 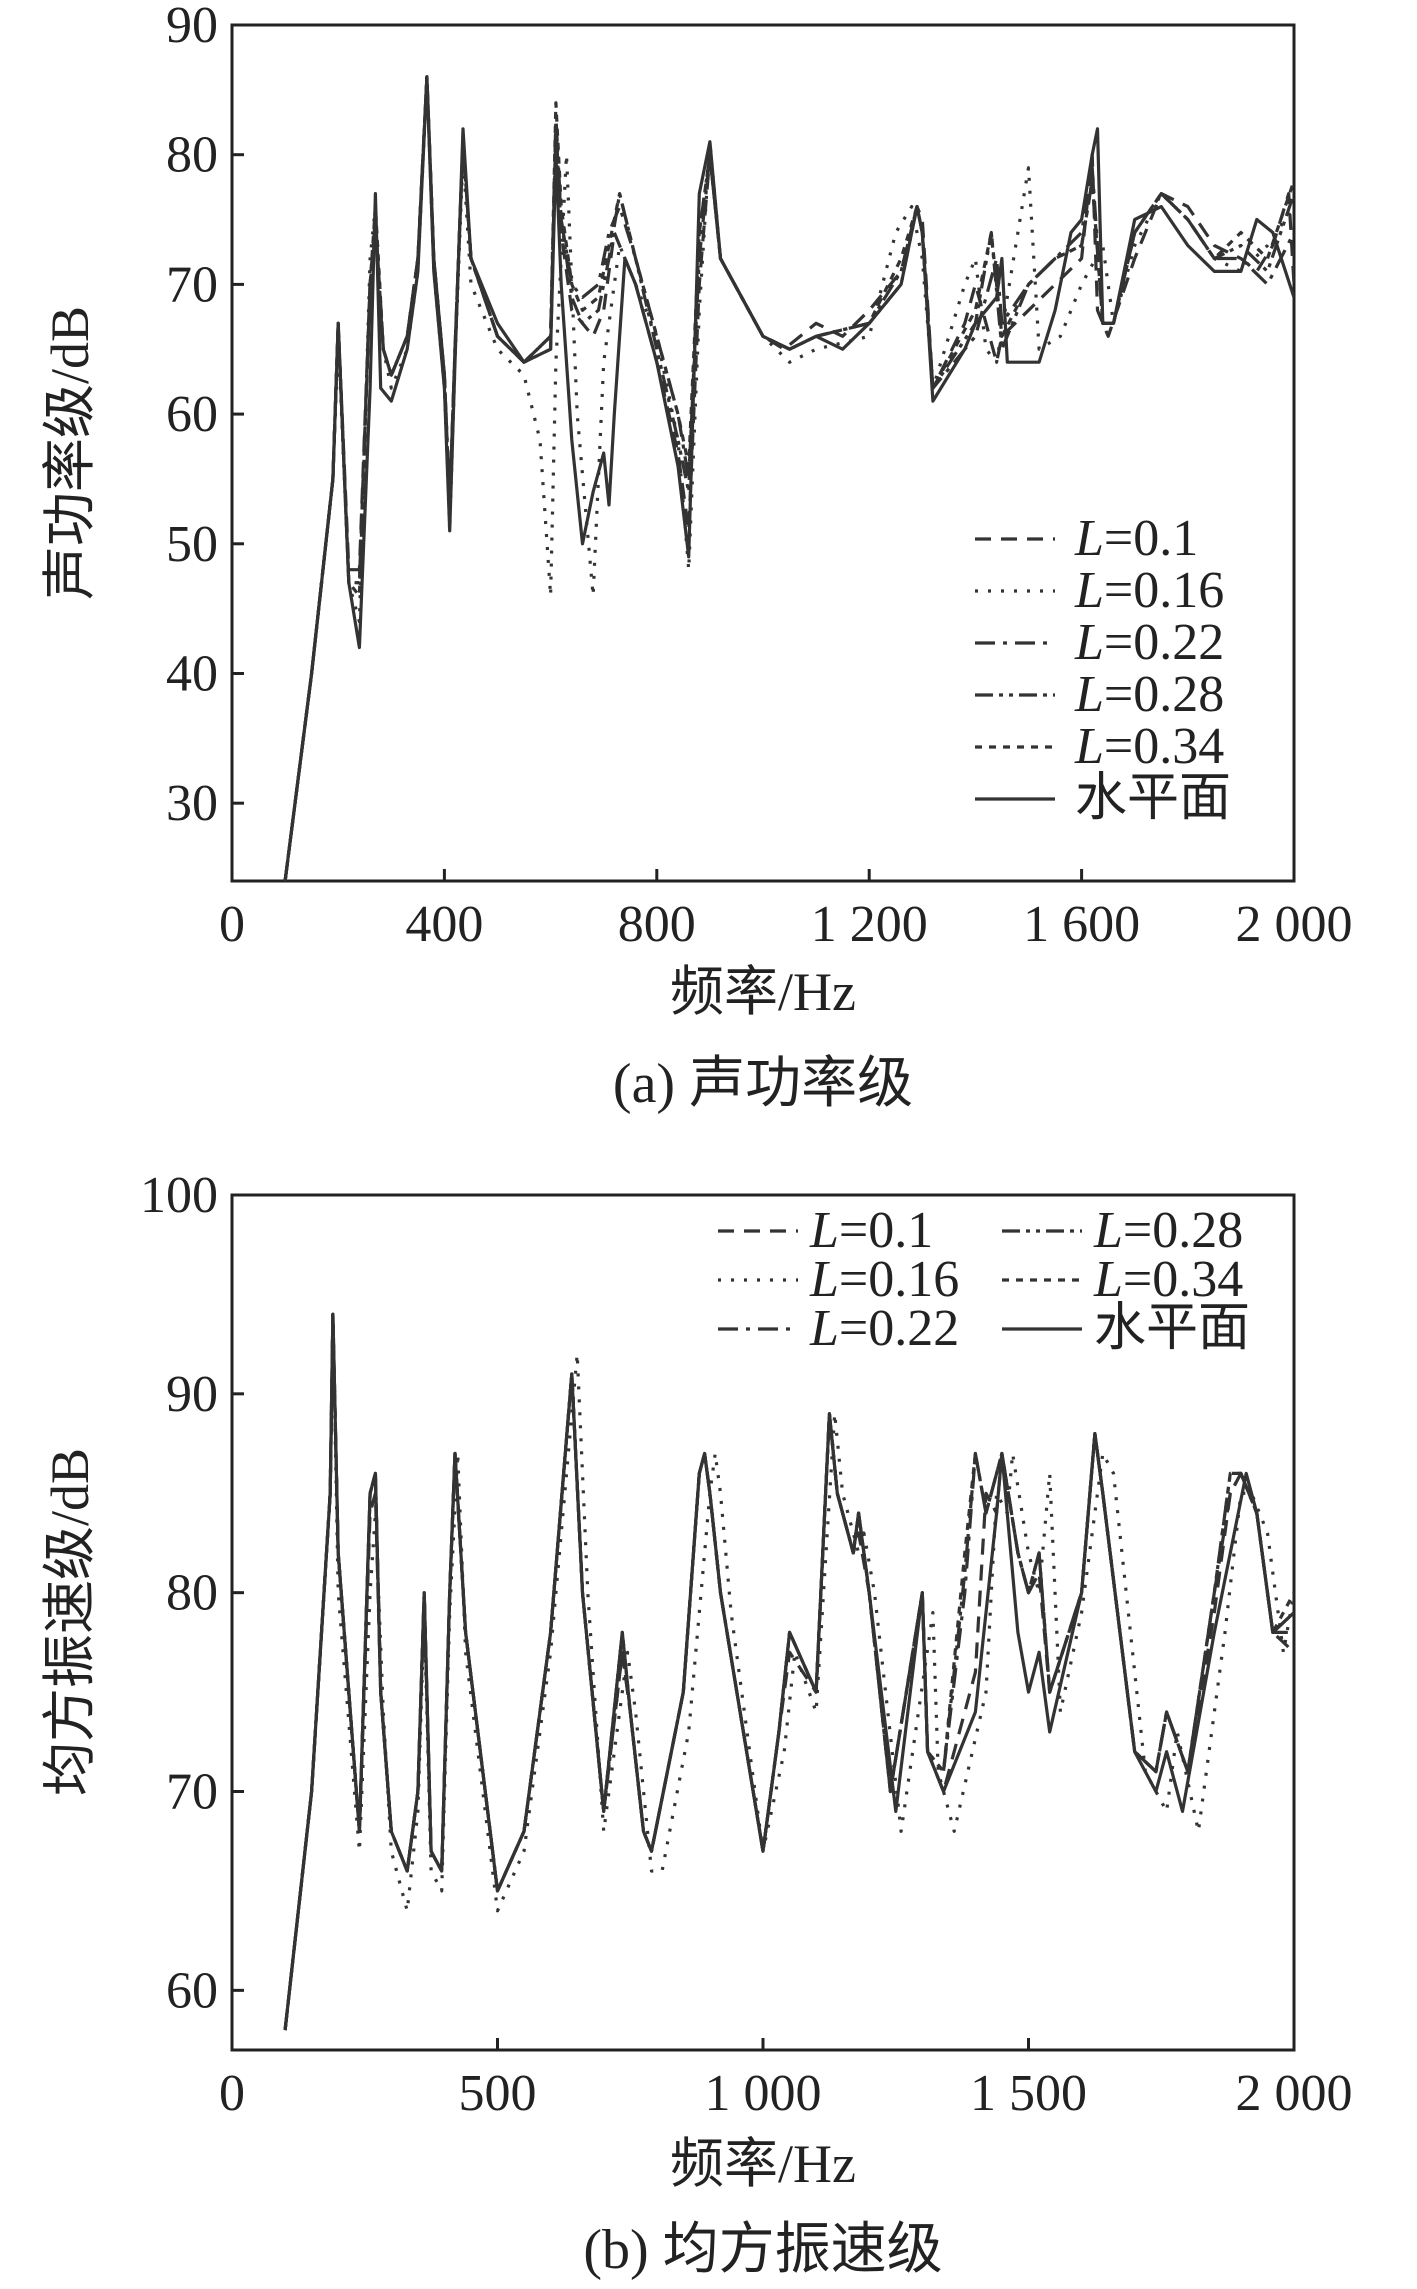 What do you see at coordinates (763, 2164) in the screenshot?
I see `chart-b-x-axis-title: 频率/Hz` at bounding box center [763, 2164].